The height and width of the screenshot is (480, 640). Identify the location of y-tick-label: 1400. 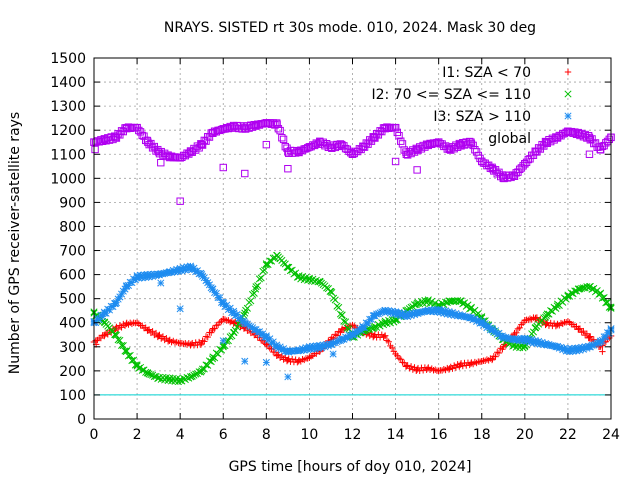
(68, 83).